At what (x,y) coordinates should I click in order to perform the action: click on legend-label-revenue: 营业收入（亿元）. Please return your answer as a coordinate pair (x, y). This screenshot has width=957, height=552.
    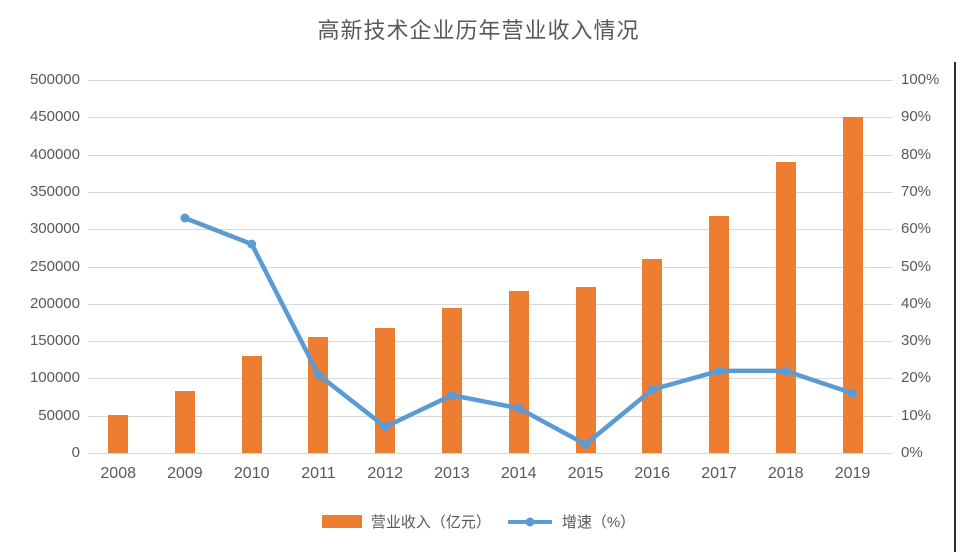
    Looking at the image, I should click on (430, 522).